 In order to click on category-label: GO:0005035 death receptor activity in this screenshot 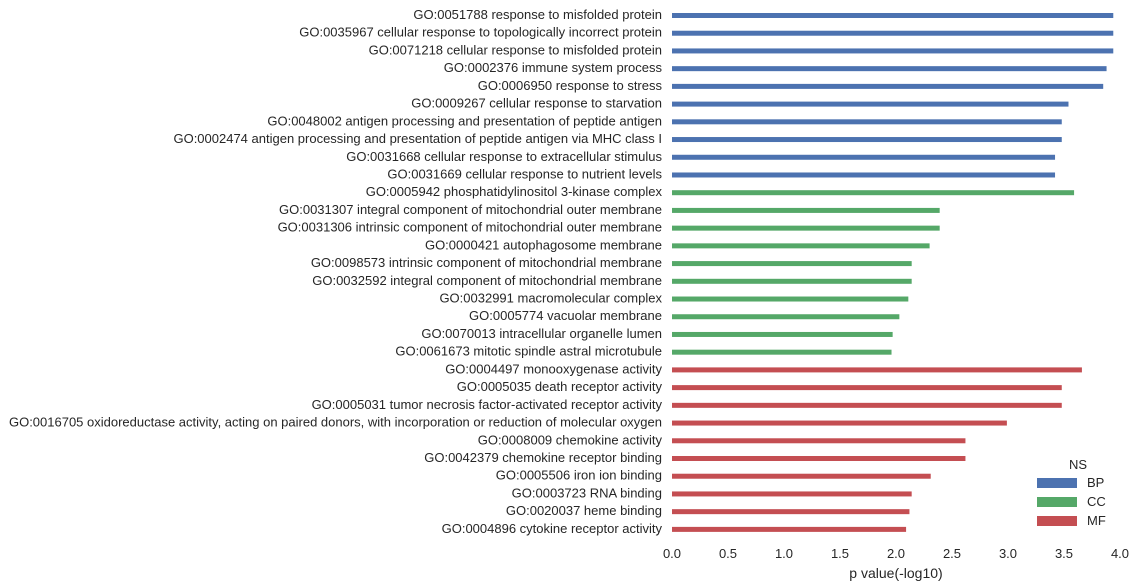, I will do `click(560, 386)`.